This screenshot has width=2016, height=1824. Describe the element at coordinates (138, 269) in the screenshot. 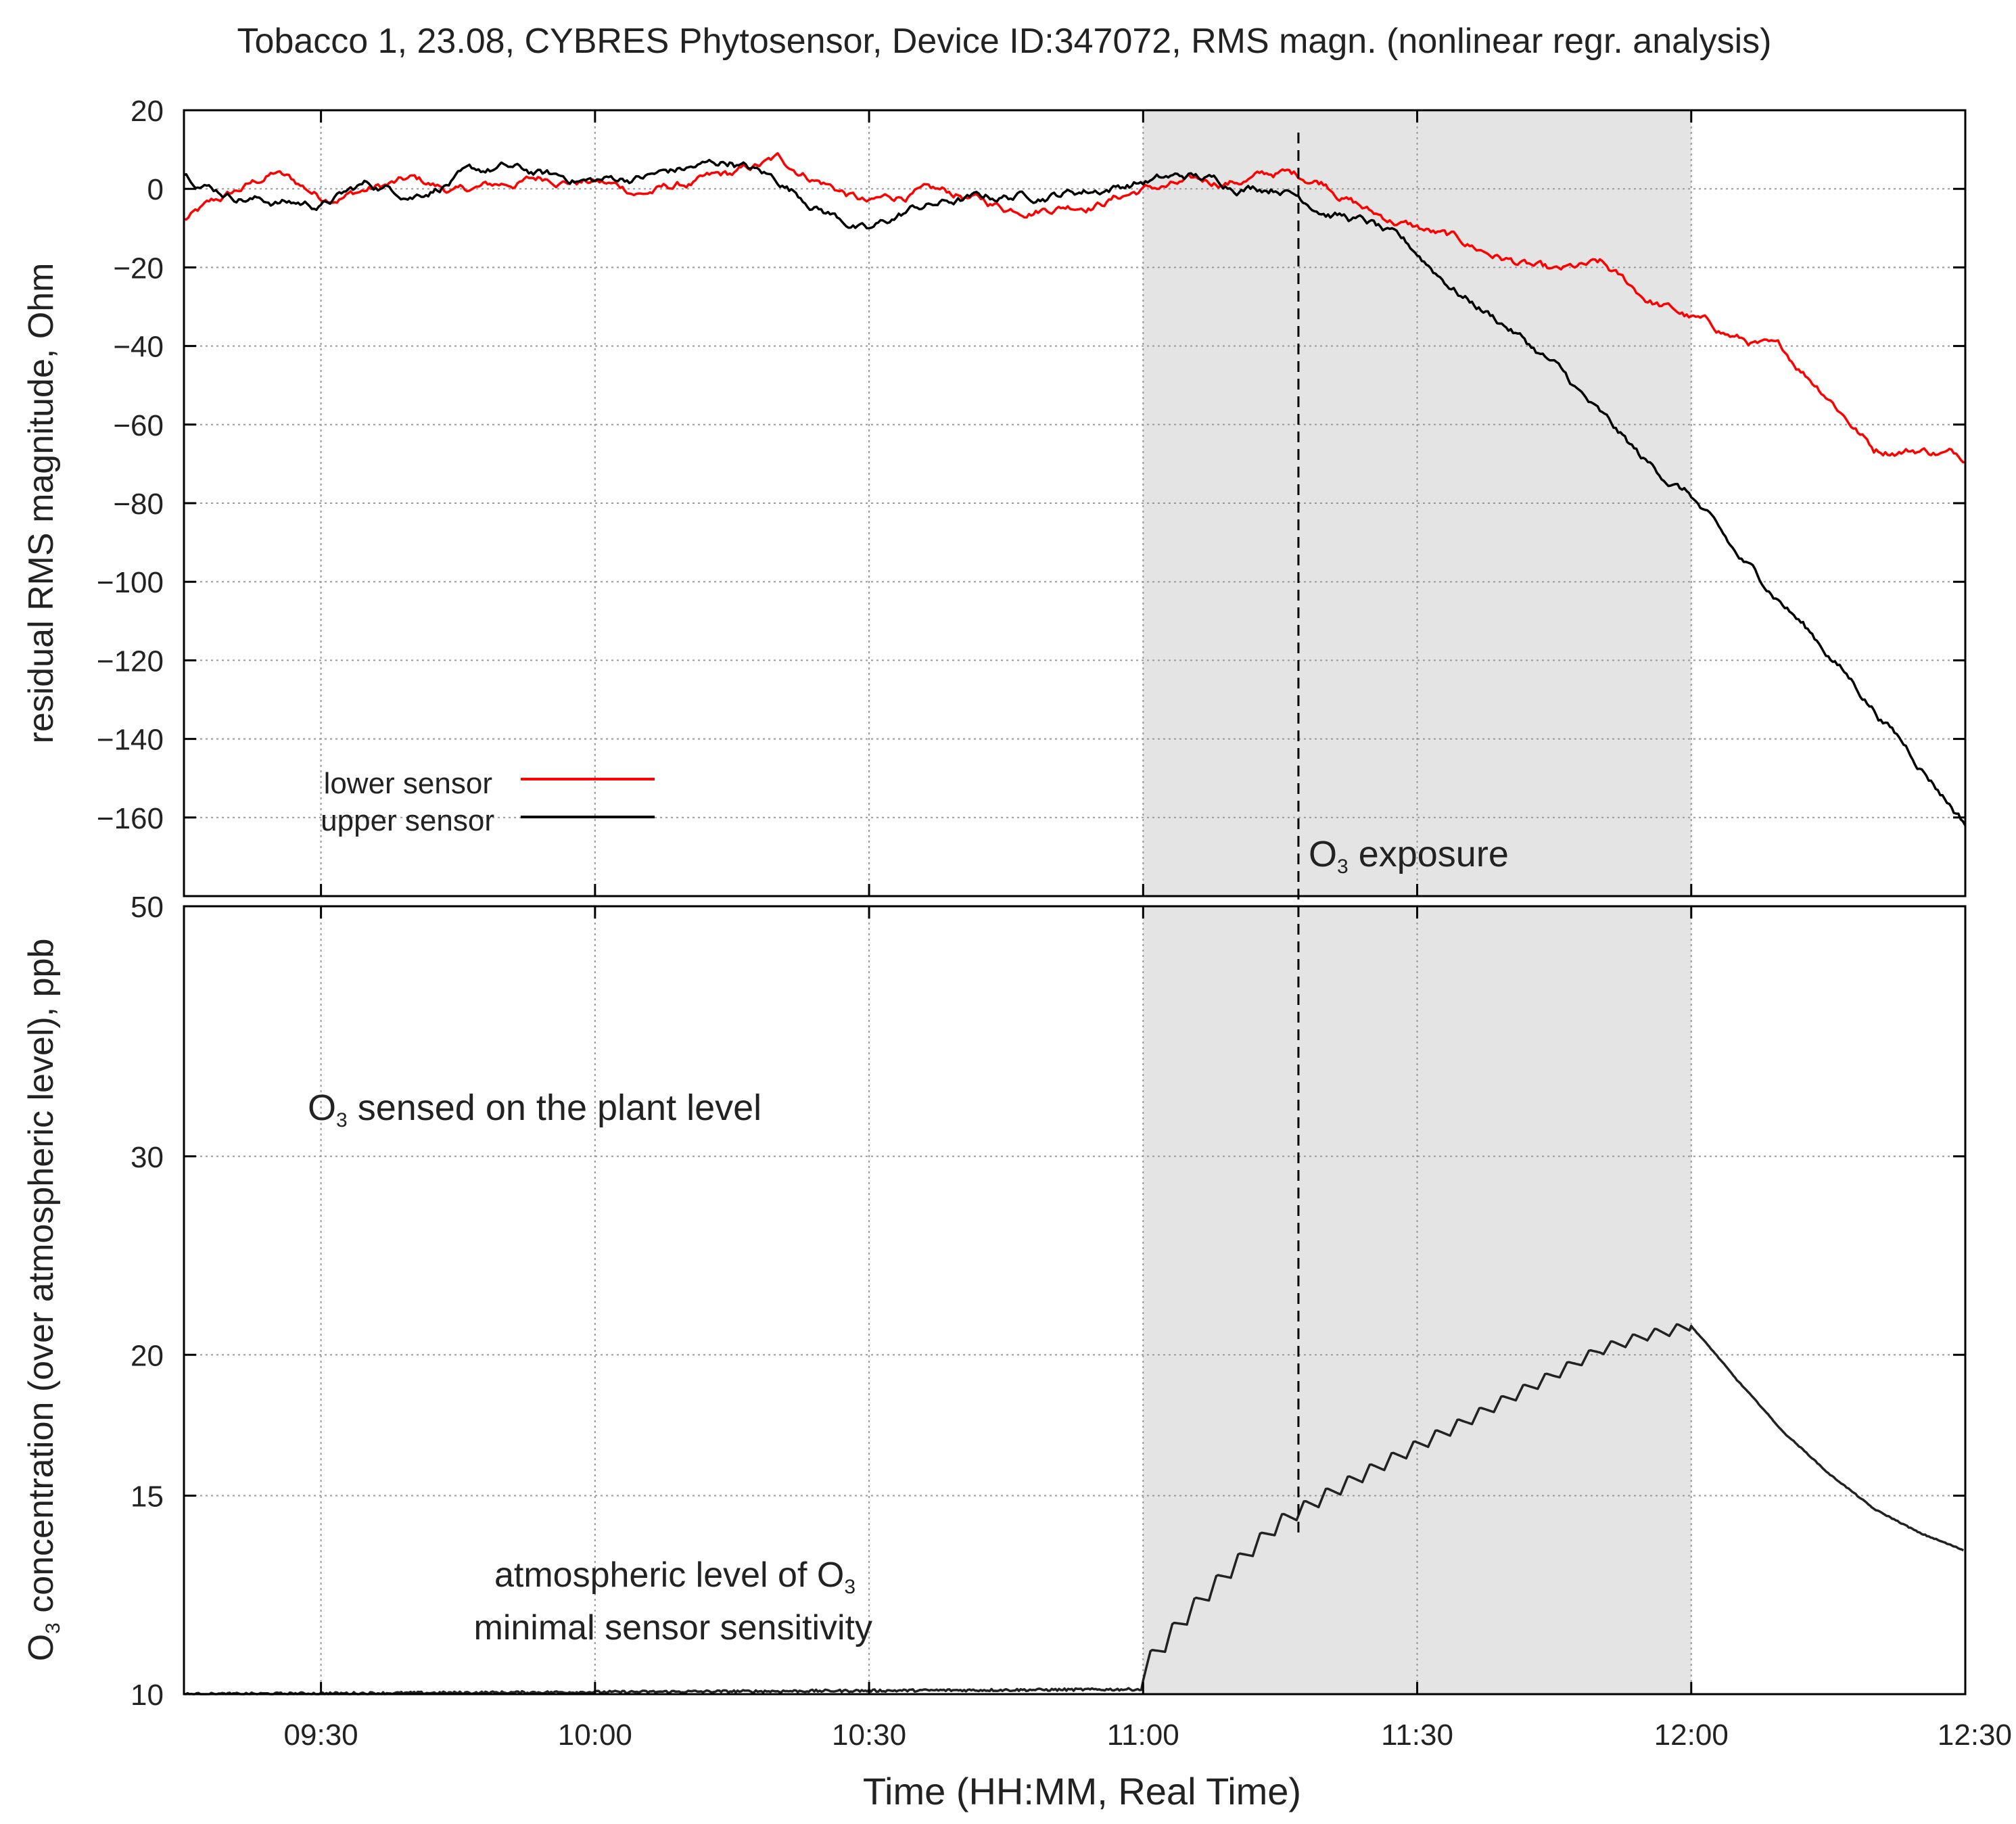

I see `top-y-tick-label: −20` at that location.